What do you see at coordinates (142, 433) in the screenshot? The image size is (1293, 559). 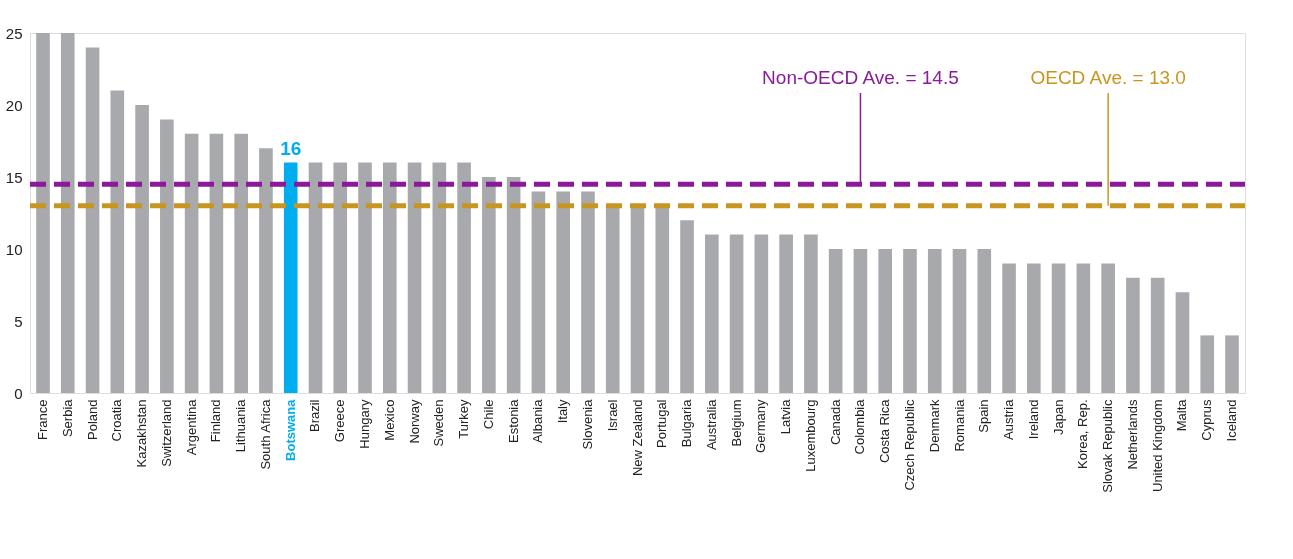 I see `x-tick-label: Kazakhstan` at bounding box center [142, 433].